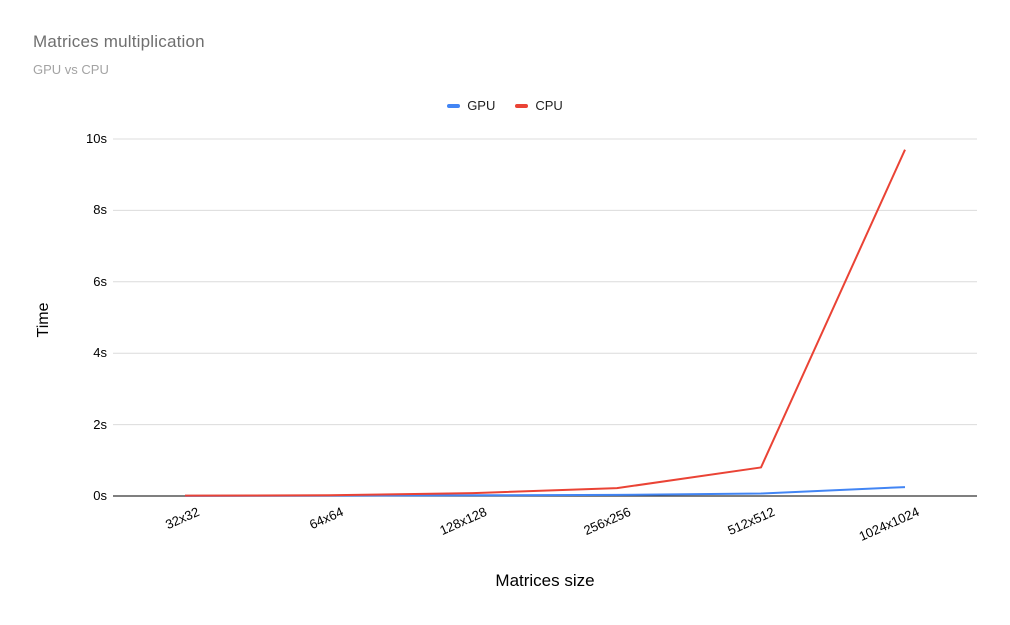 The width and height of the screenshot is (1010, 625). Describe the element at coordinates (43, 320) in the screenshot. I see `y-axis-title: Time` at that location.